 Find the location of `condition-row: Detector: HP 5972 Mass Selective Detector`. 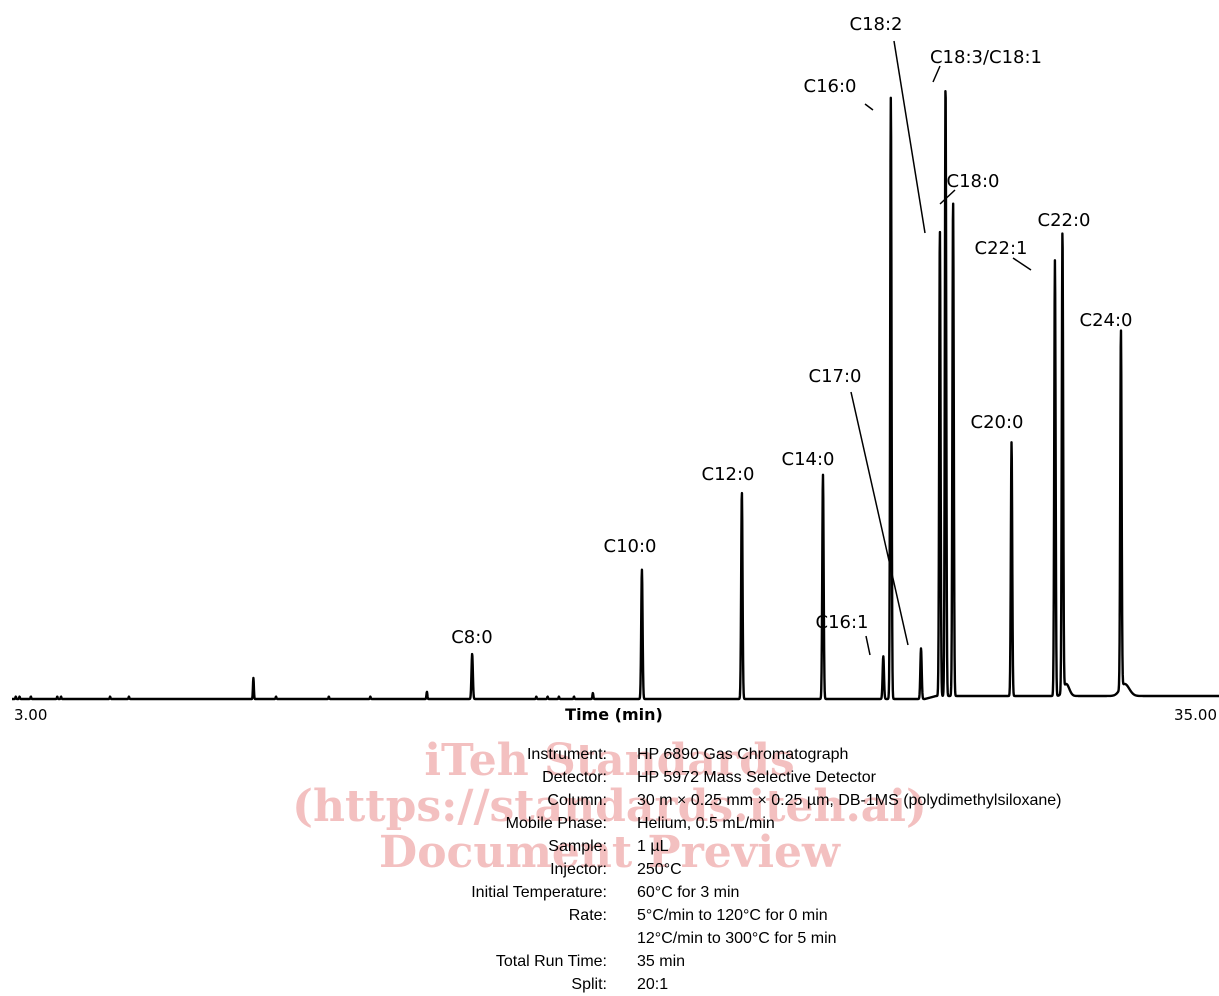

condition-row: Detector: HP 5972 Mass Selective Detector is located at coordinates (609, 777).